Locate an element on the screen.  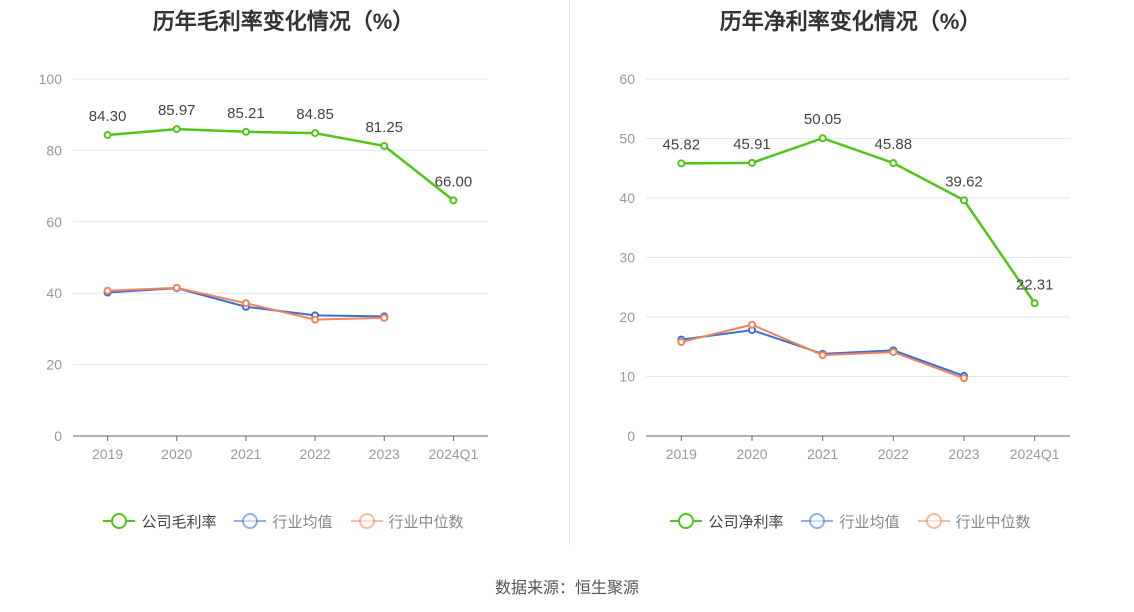
legend-item: 公司净利率 is located at coordinates (726, 521).